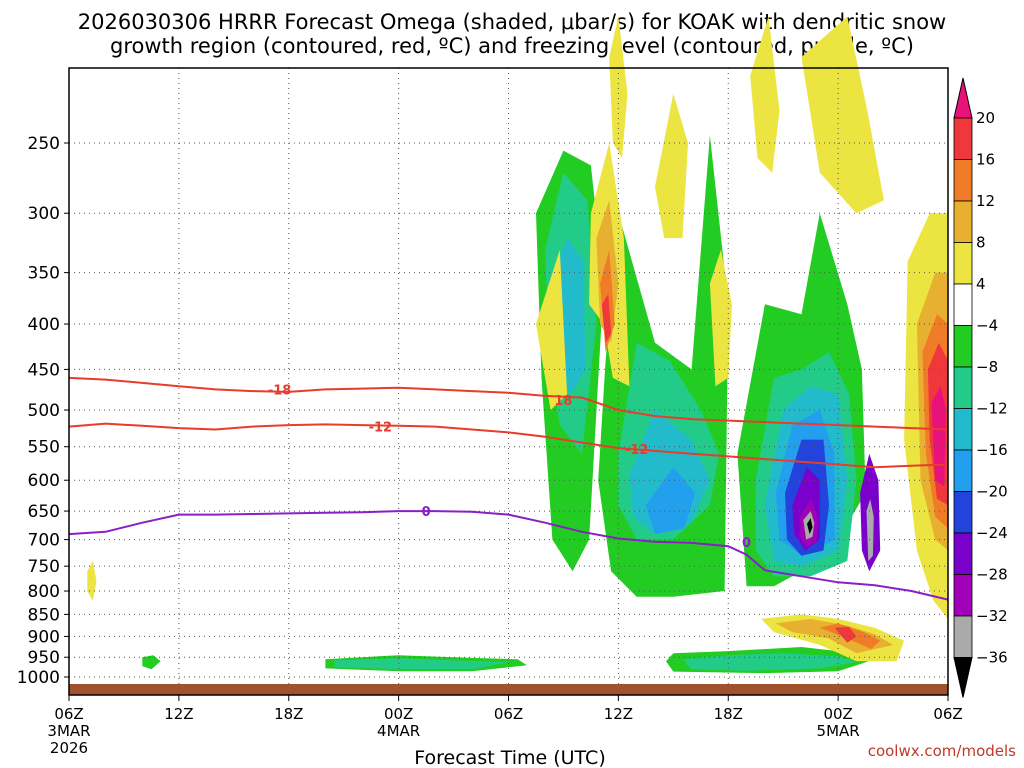  I want to click on x-tick-label-6: 18Z, so click(728, 714).